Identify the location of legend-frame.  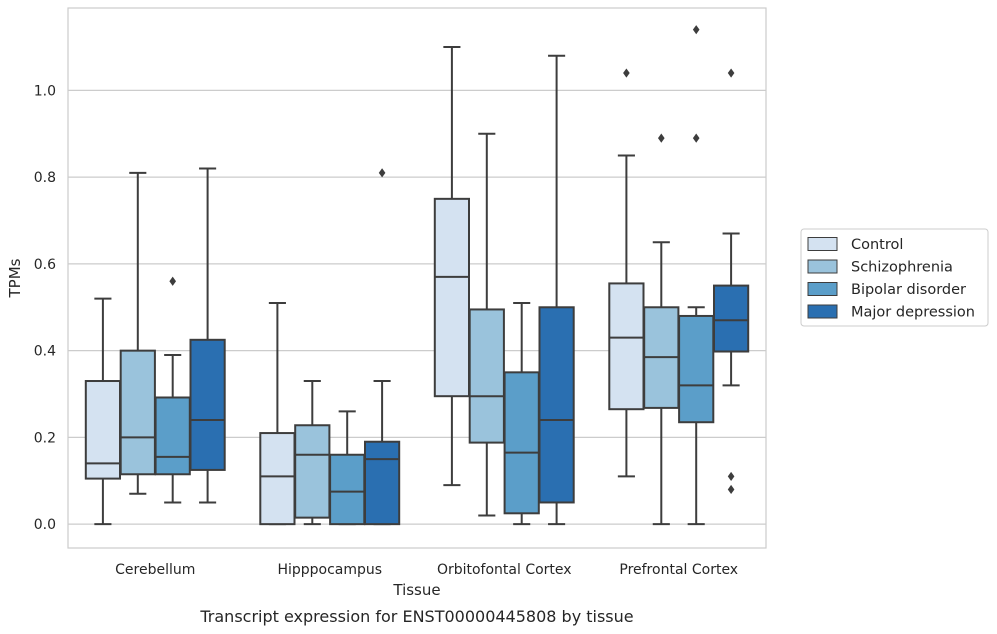
(894, 277).